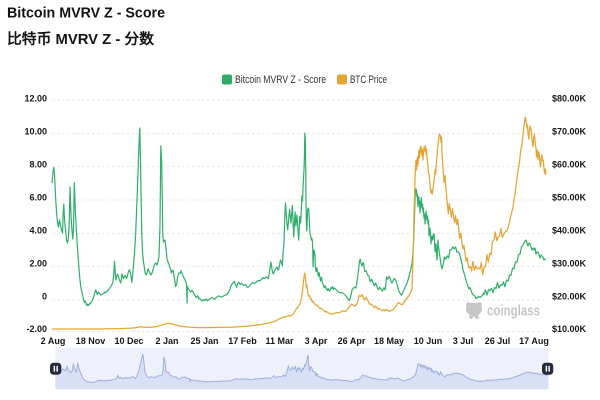  Describe the element at coordinates (569, 198) in the screenshot. I see `svg-text: $50.00K` at that location.